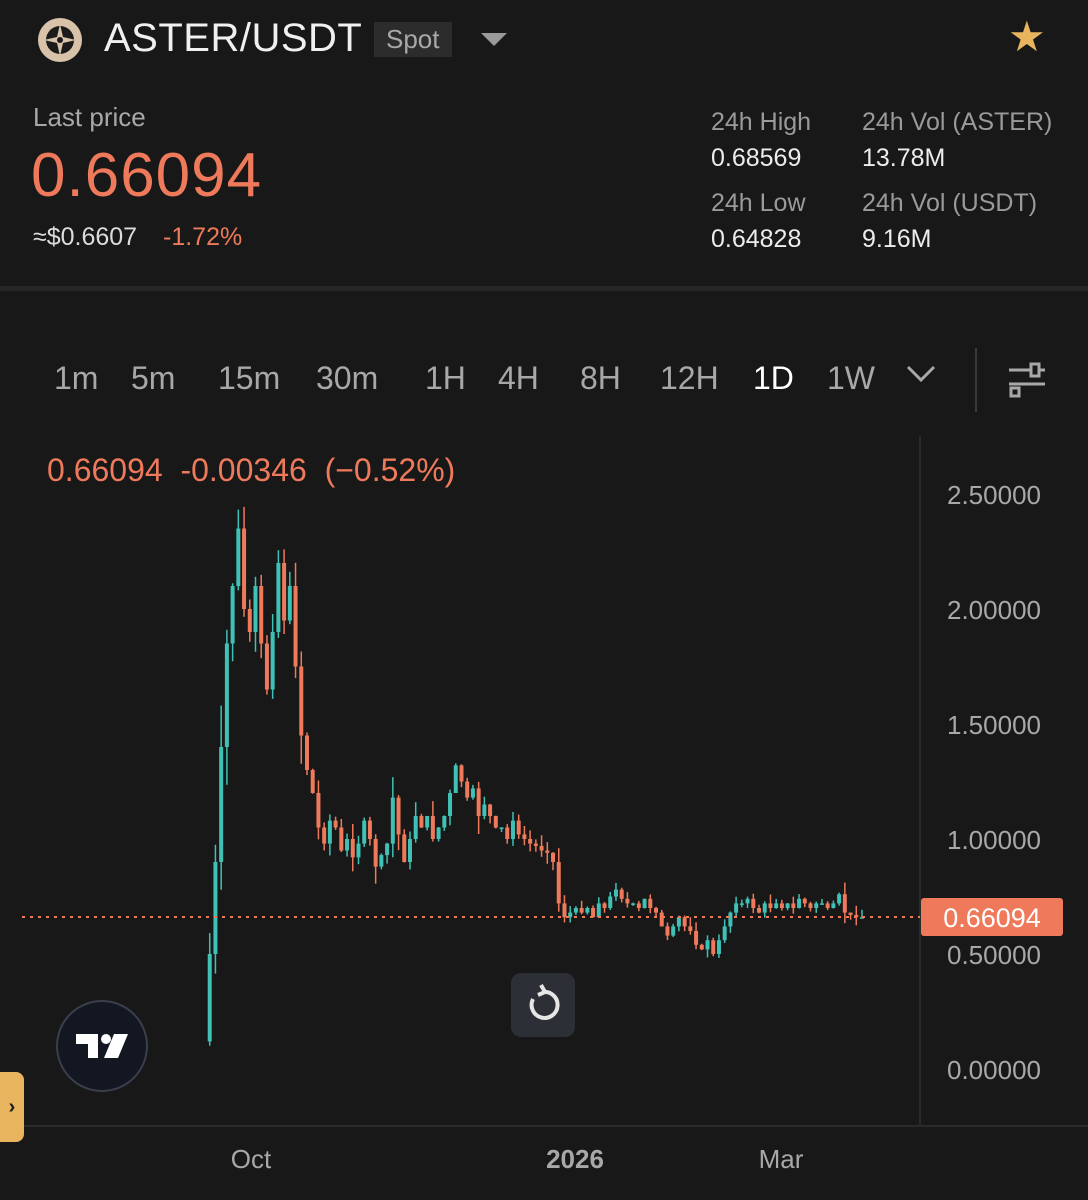 This screenshot has height=1200, width=1088. What do you see at coordinates (60, 40) in the screenshot?
I see `aster-logo-icon` at bounding box center [60, 40].